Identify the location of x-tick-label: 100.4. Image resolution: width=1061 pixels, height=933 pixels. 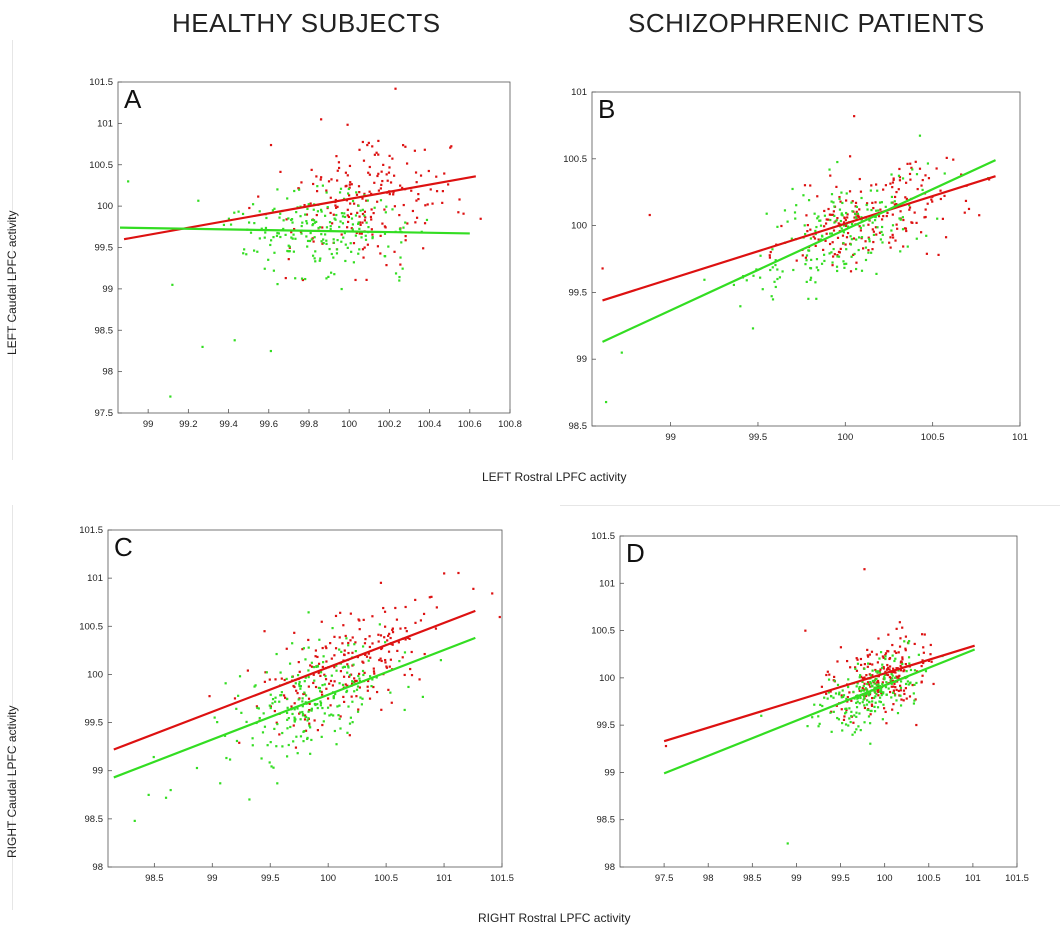
(430, 424).